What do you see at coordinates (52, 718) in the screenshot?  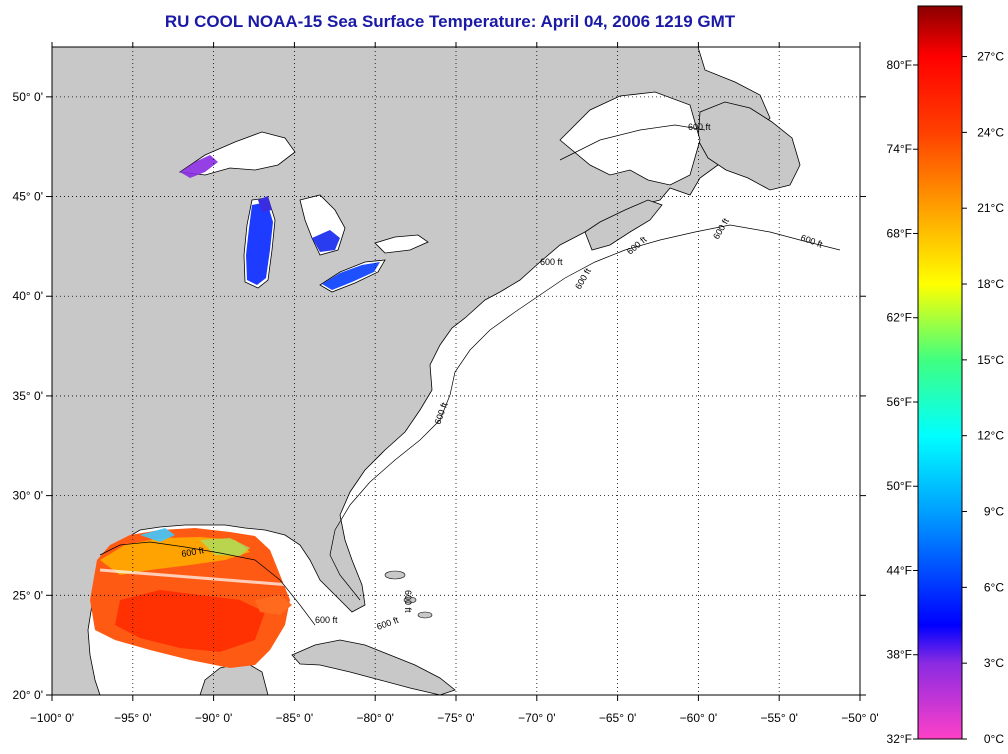 I see `lon-tick-label: −100° 0'` at bounding box center [52, 718].